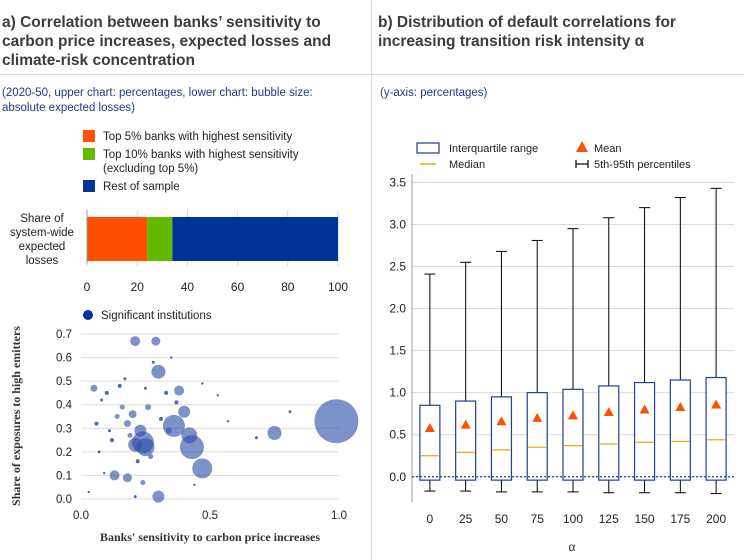 This screenshot has height=560, width=744. What do you see at coordinates (197, 137) in the screenshot?
I see `legend-label-top5: Top 5% banks with highest sensitivity` at bounding box center [197, 137].